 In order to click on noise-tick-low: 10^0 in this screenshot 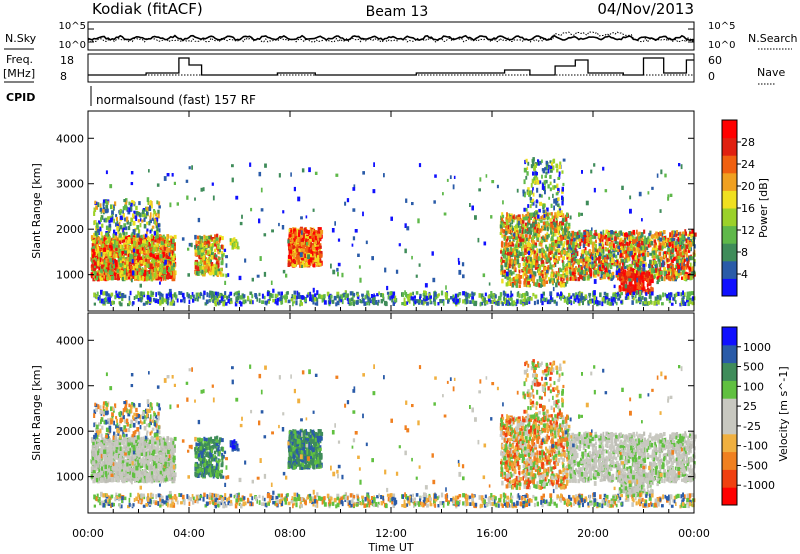, I will do `click(72, 45)`.